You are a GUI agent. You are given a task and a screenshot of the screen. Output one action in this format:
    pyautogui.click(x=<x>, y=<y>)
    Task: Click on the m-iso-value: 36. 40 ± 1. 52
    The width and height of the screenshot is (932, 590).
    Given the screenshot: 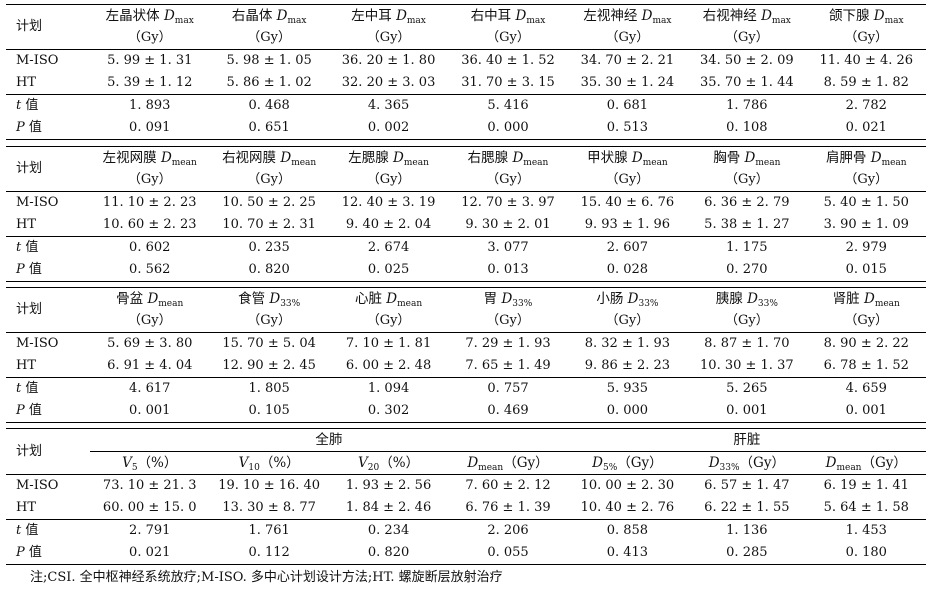 What is the action you would take?
    pyautogui.click(x=508, y=60)
    